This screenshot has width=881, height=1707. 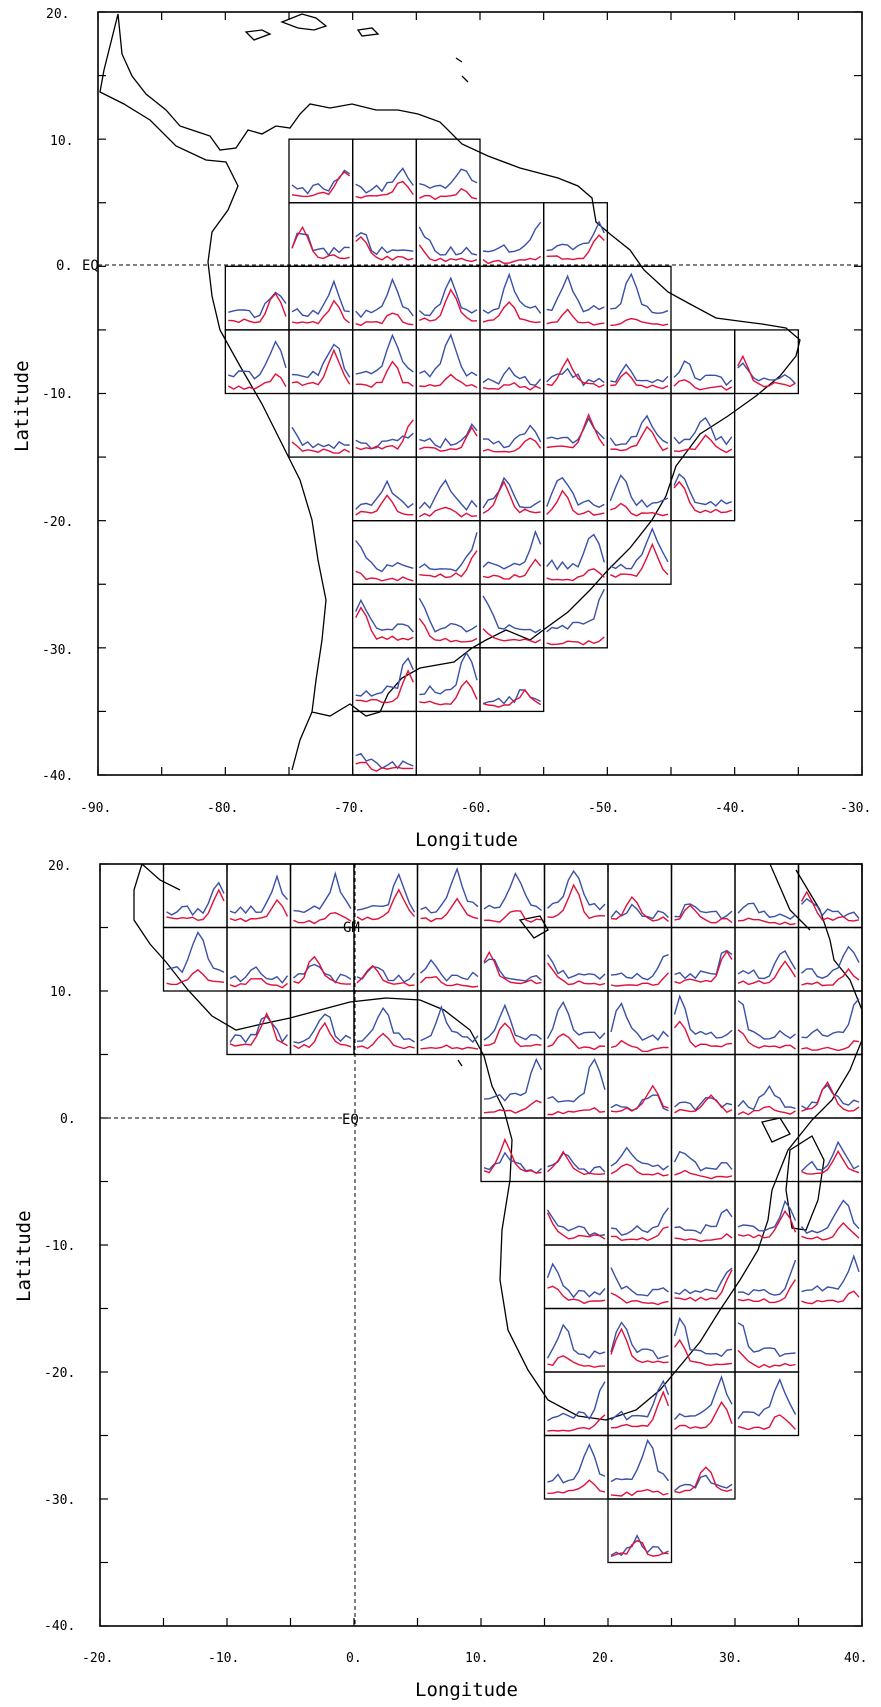 I want to click on af-x-tick-10: 10., so click(x=476, y=1658).